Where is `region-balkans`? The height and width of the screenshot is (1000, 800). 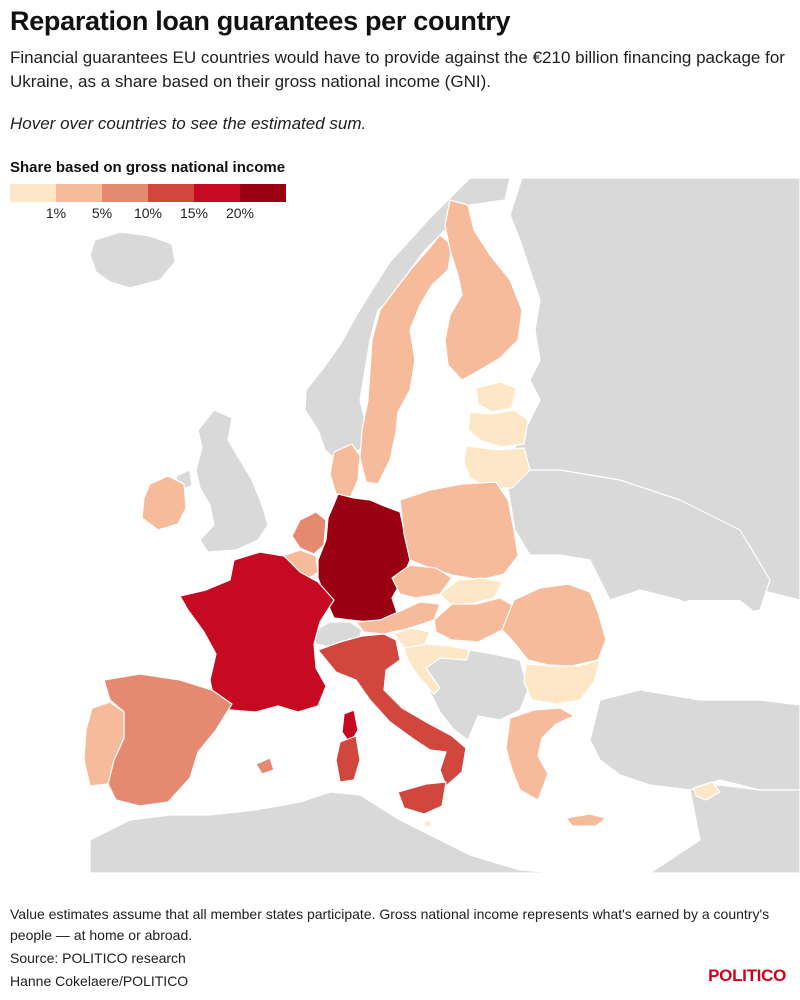 region-balkans is located at coordinates (470, 690).